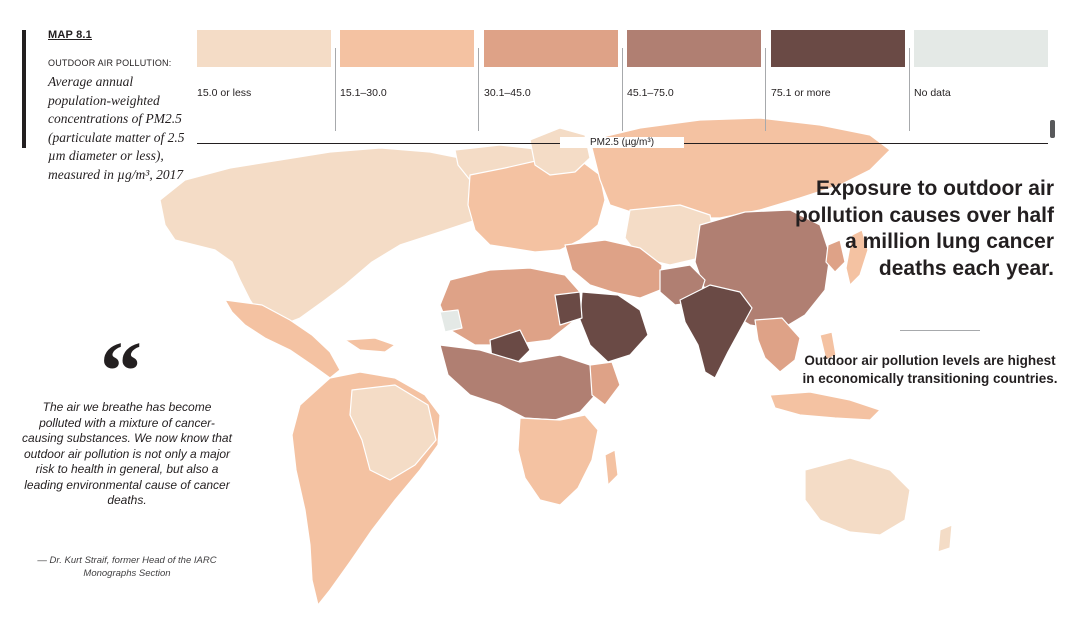 This screenshot has width=1080, height=644. I want to click on region-indonesia, so click(825, 406).